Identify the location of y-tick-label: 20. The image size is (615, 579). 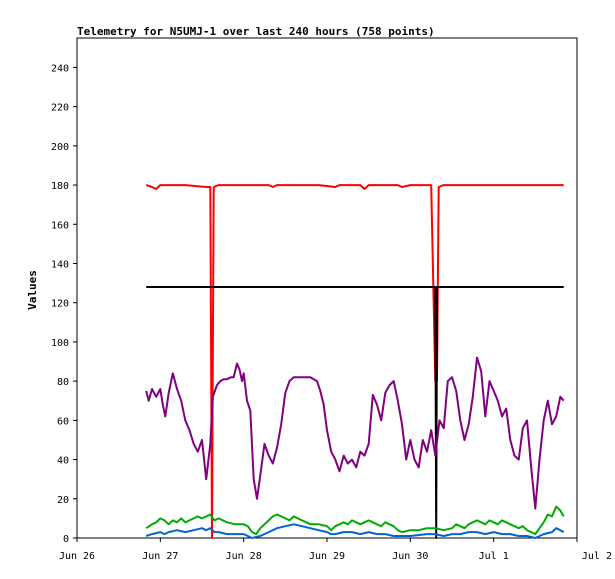
(63, 500).